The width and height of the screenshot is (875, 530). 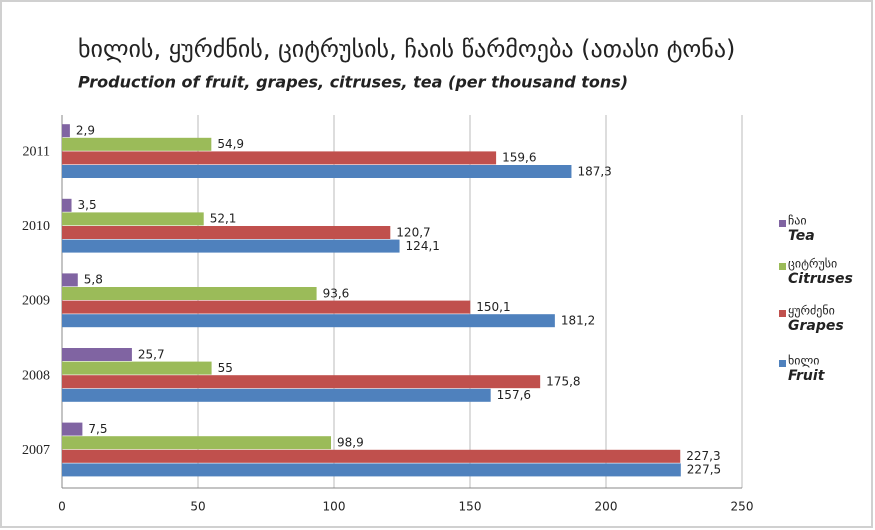 I want to click on data-label: 227,5, so click(x=704, y=470).